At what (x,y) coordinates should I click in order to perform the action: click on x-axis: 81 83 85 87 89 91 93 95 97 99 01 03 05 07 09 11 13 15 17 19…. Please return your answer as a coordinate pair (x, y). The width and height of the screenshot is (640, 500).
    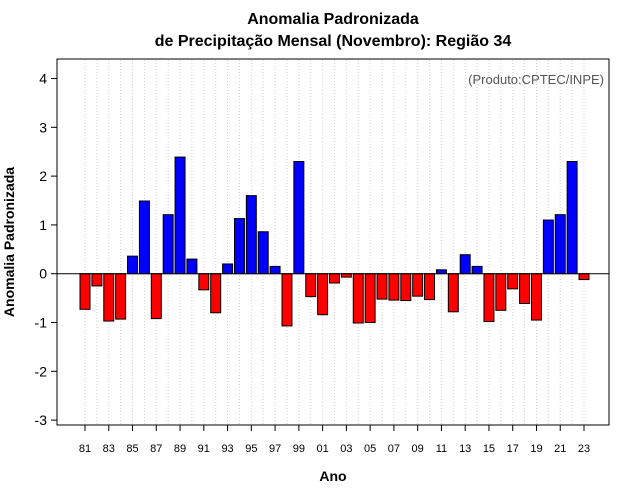
    Looking at the image, I should click on (334, 440).